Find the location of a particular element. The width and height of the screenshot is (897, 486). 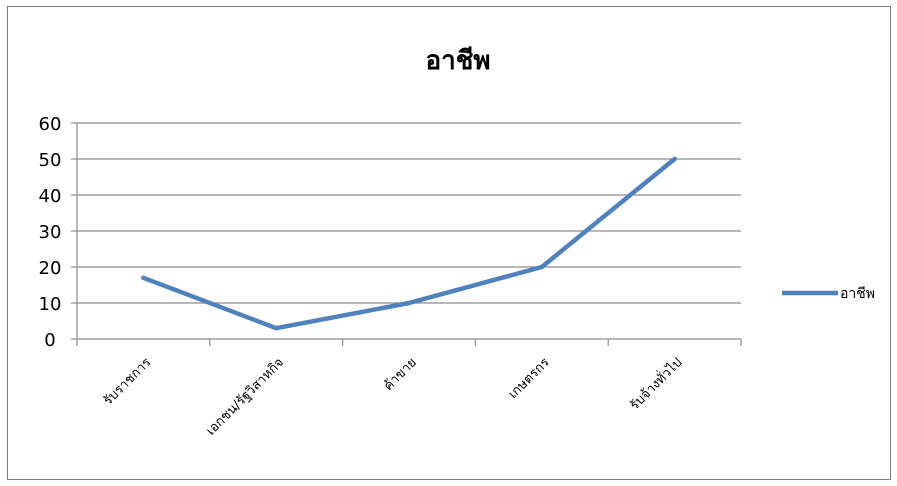

y-tick-label: 0 is located at coordinates (49, 340).